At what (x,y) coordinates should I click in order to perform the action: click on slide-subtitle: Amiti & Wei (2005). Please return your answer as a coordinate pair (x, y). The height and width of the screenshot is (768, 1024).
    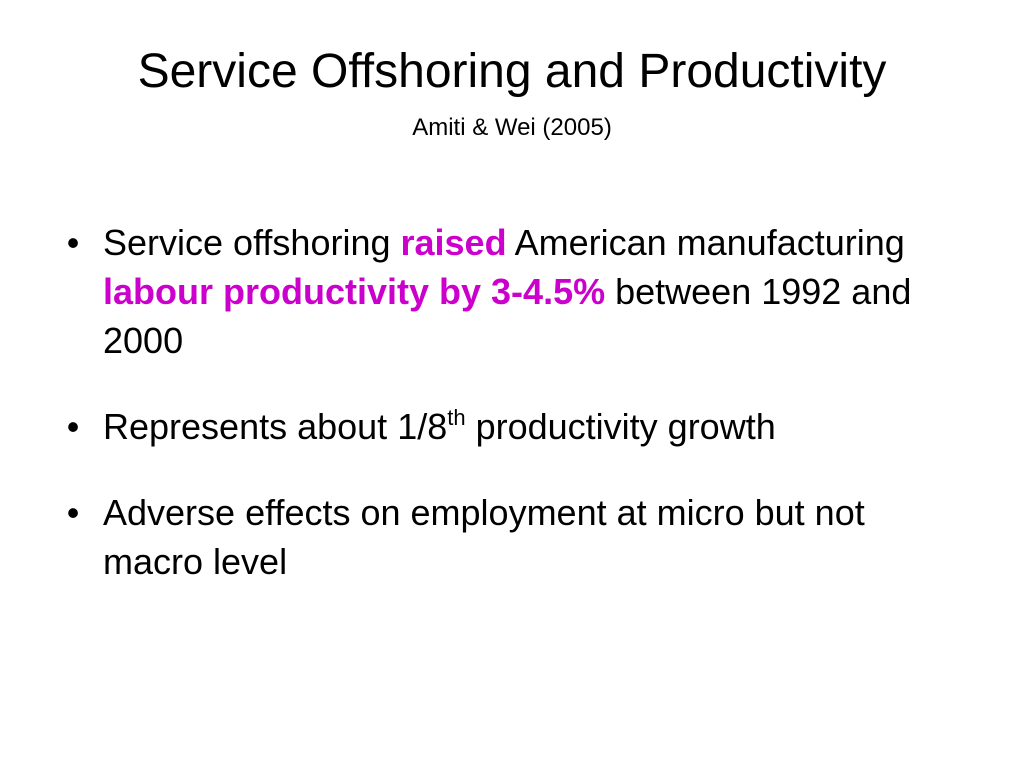
    Looking at the image, I should click on (512, 127).